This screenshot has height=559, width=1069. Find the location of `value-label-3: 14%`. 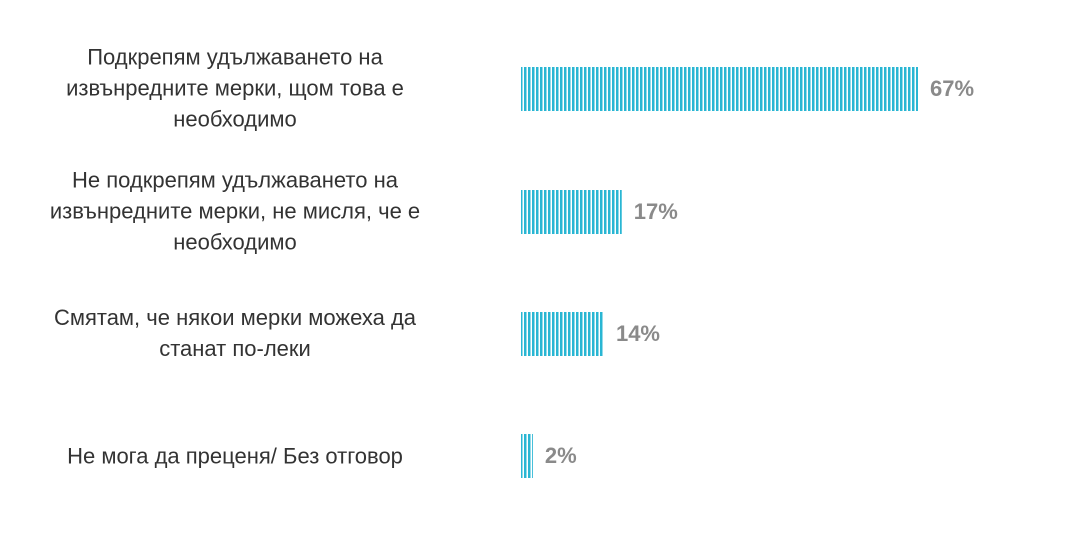

value-label-3: 14% is located at coordinates (637, 333).